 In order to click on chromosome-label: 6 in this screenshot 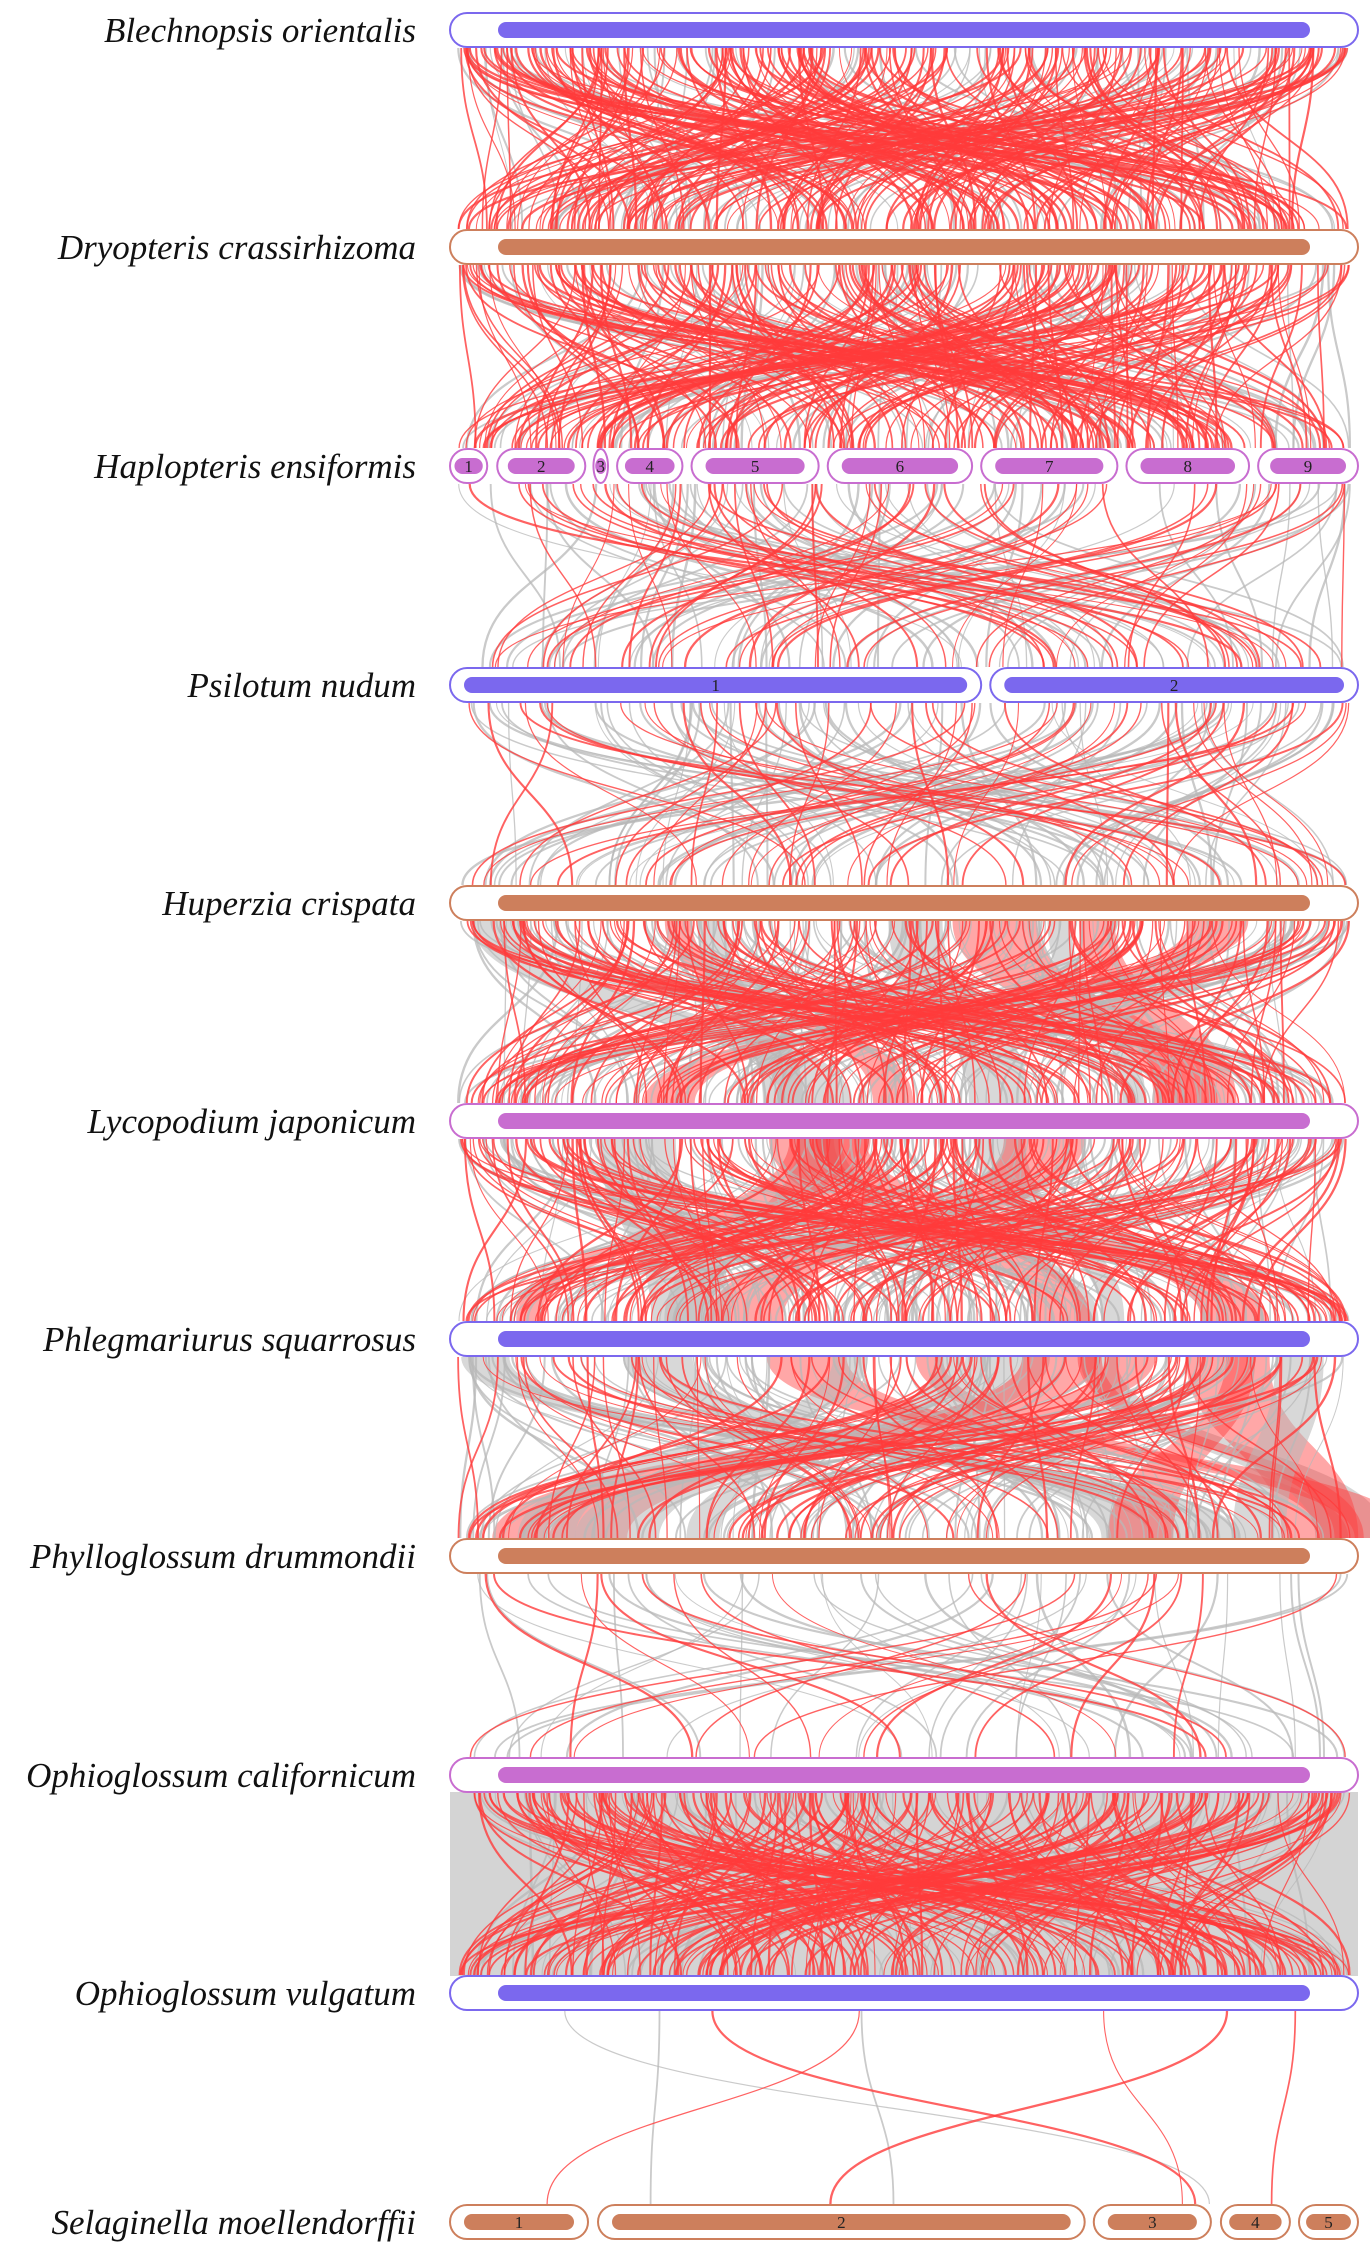, I will do `click(900, 466)`.